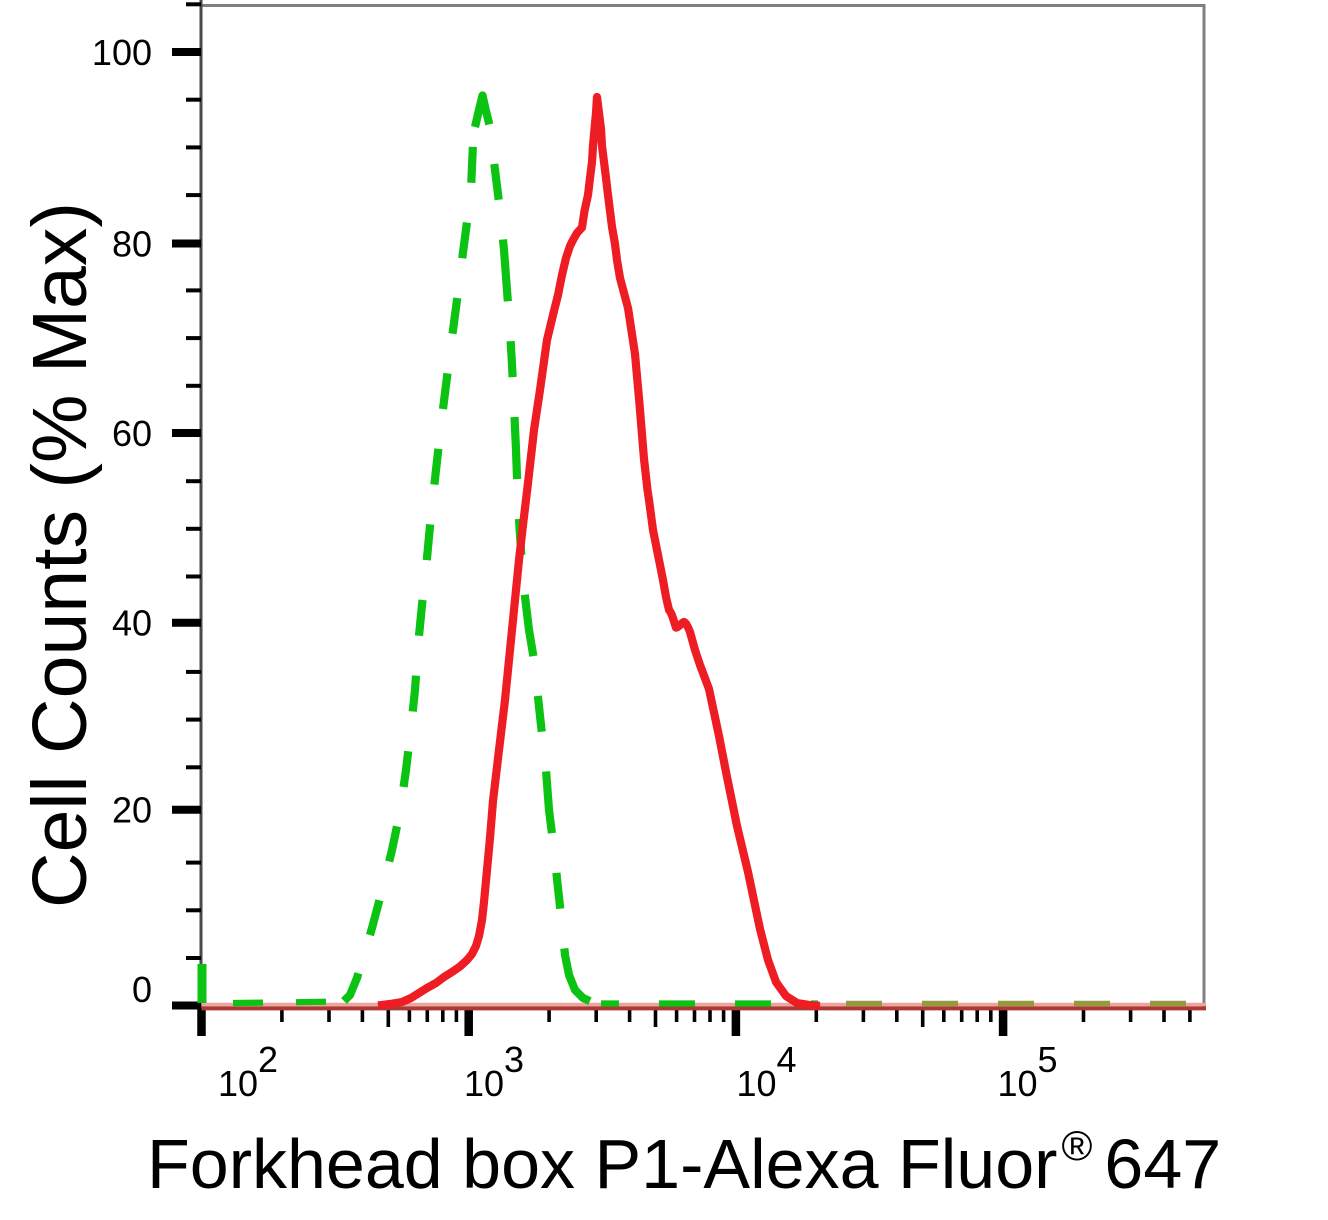  I want to click on svg-text: 20, so click(132, 810).